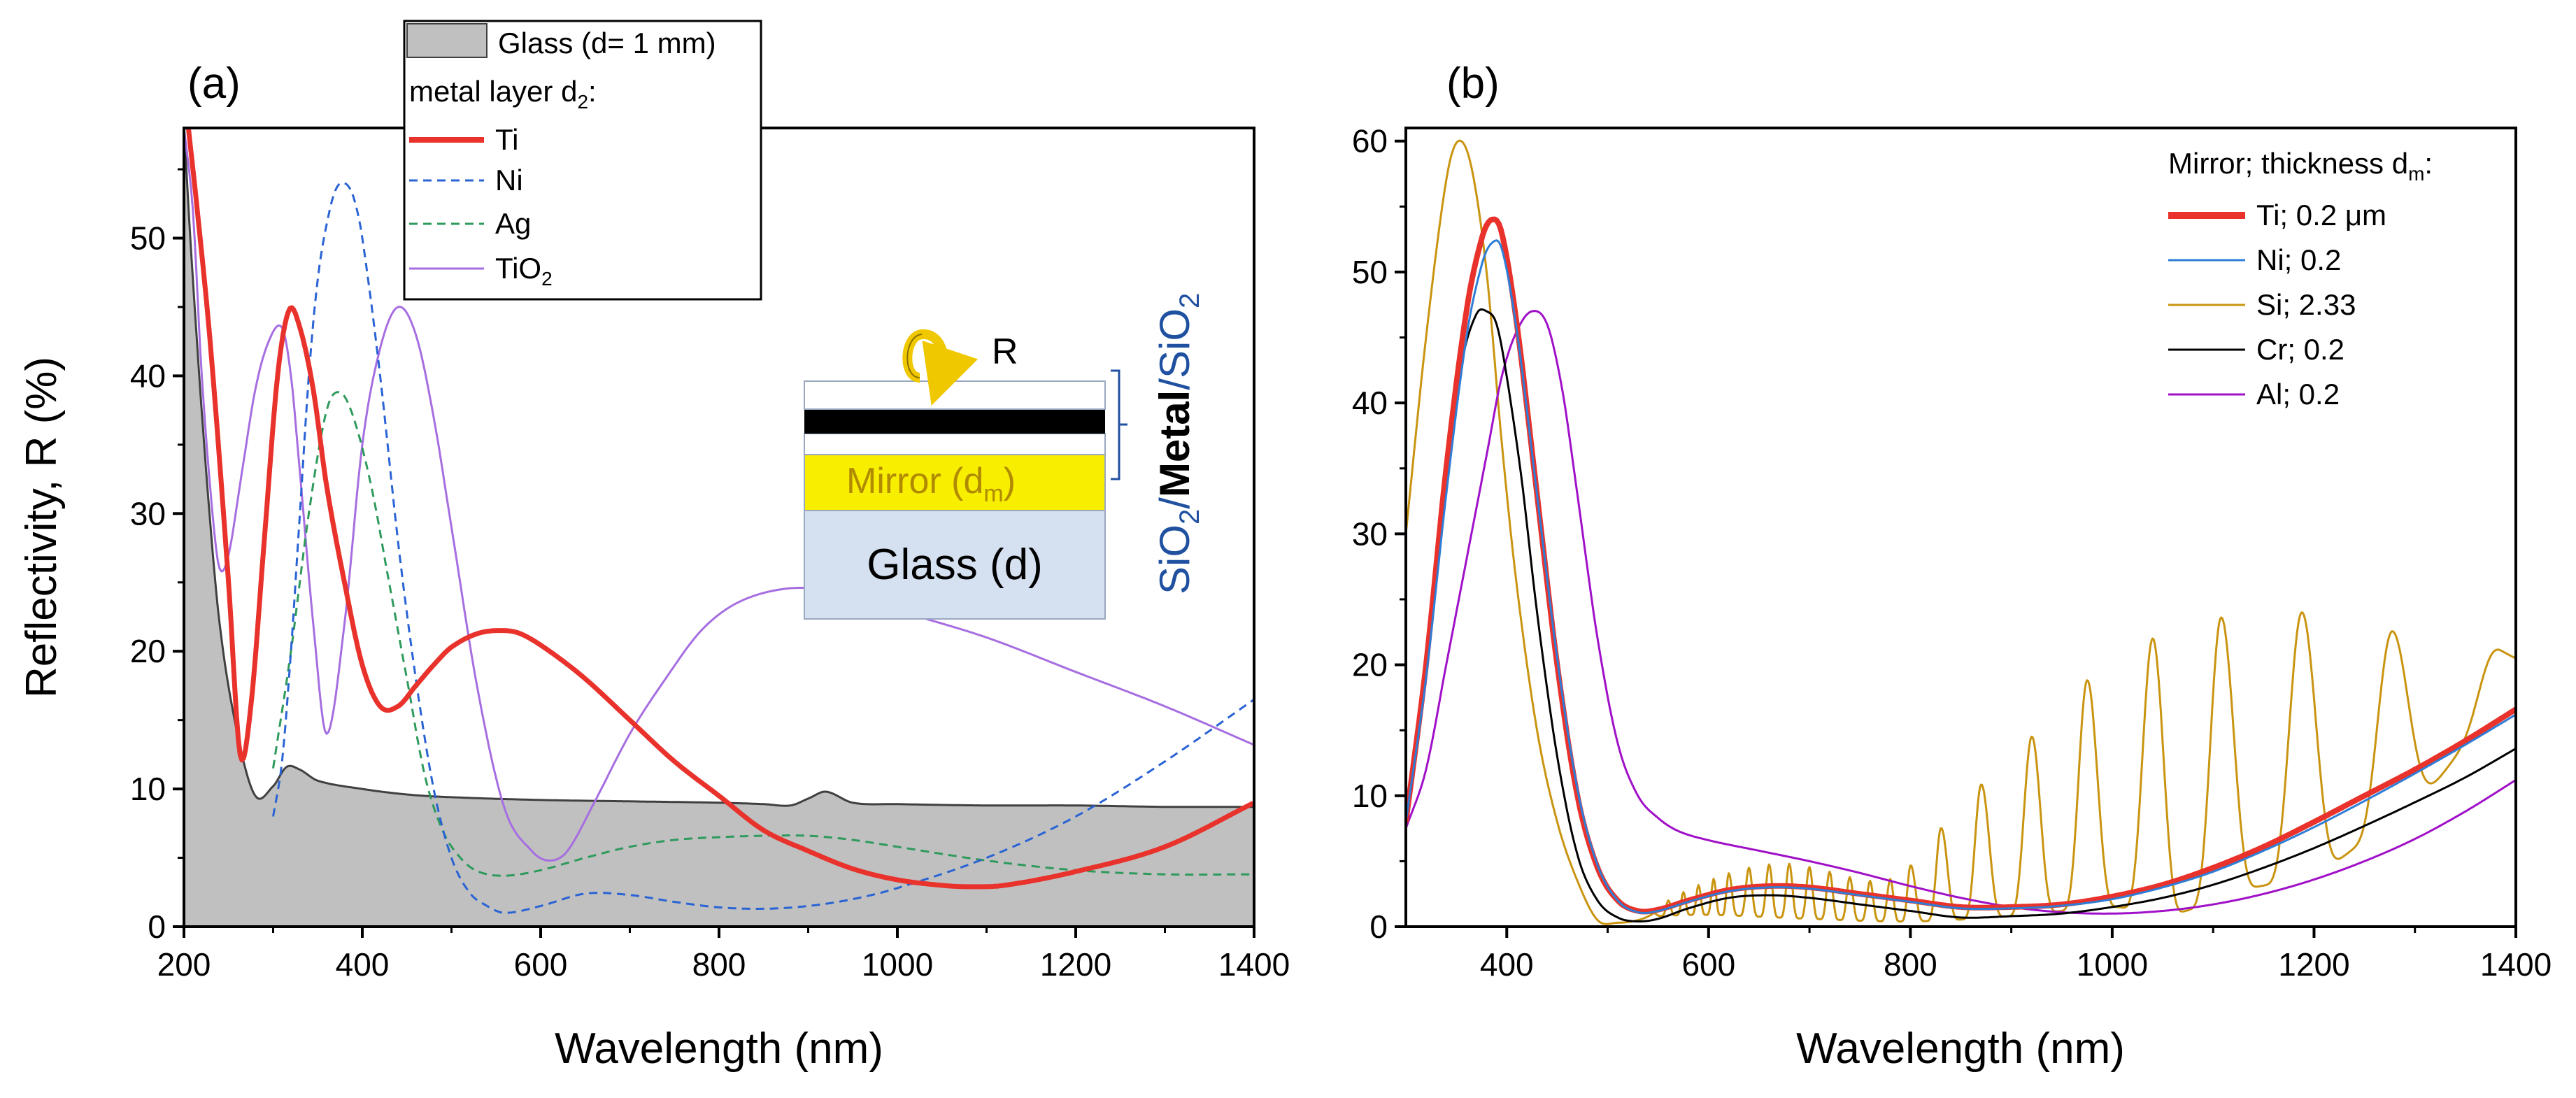 The image size is (2576, 1098). I want to click on sio2-layer, so click(955, 444).